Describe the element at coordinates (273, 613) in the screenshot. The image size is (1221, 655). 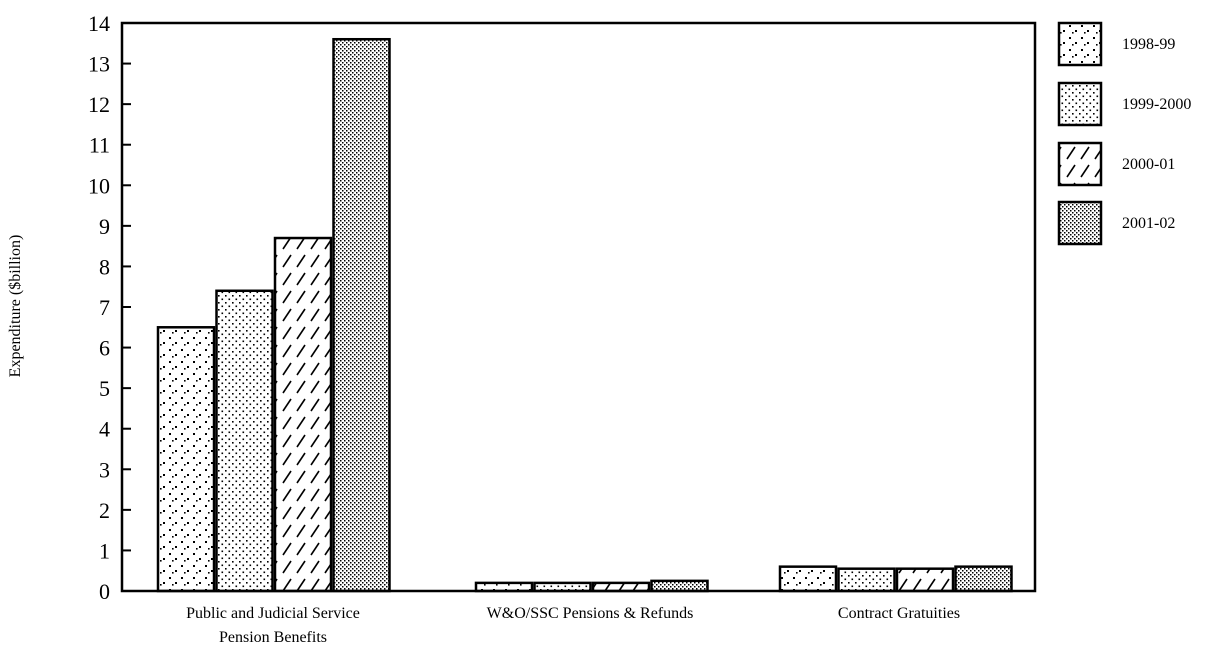
I see `x-category-label: Public and Judicial Service` at that location.